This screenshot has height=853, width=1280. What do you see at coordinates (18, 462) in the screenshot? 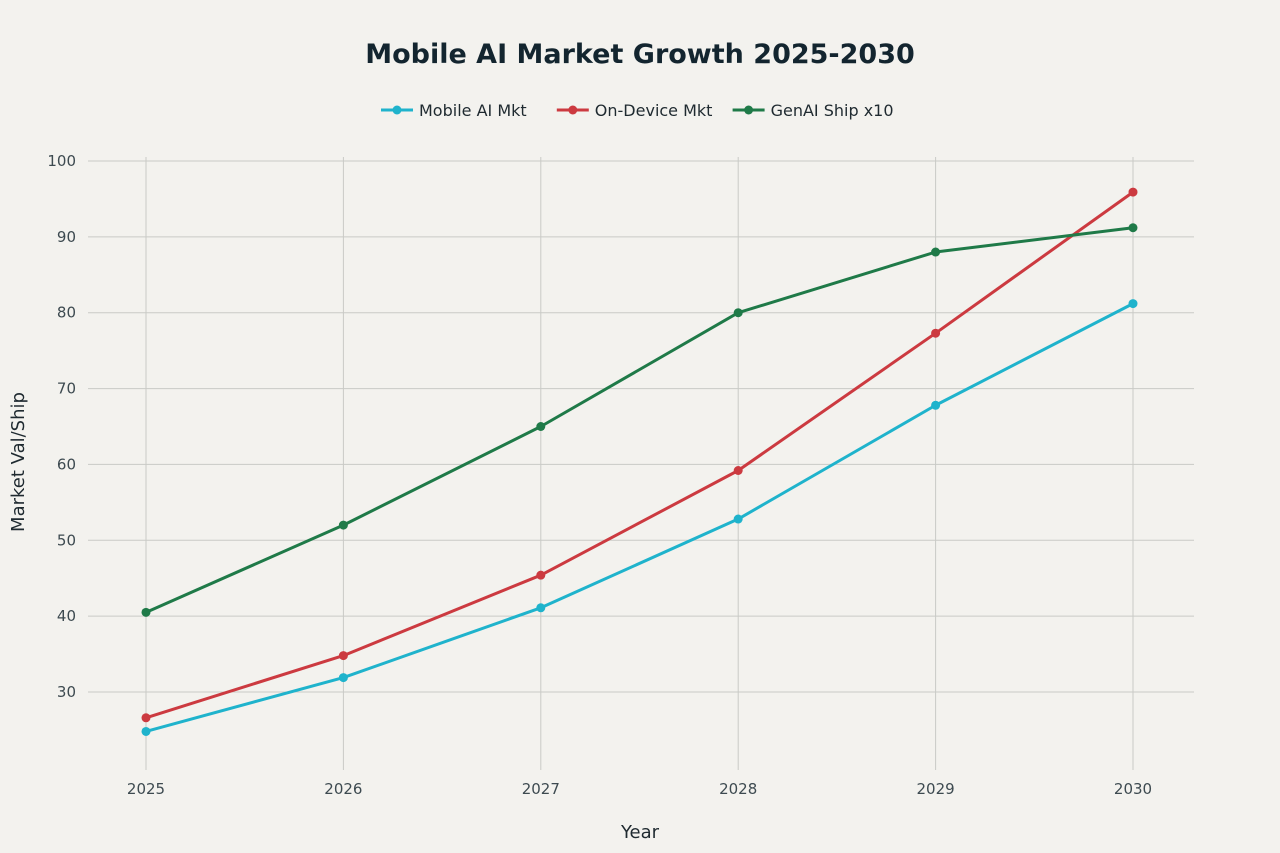
I see `y-axis-title: Market Val/Ship` at bounding box center [18, 462].